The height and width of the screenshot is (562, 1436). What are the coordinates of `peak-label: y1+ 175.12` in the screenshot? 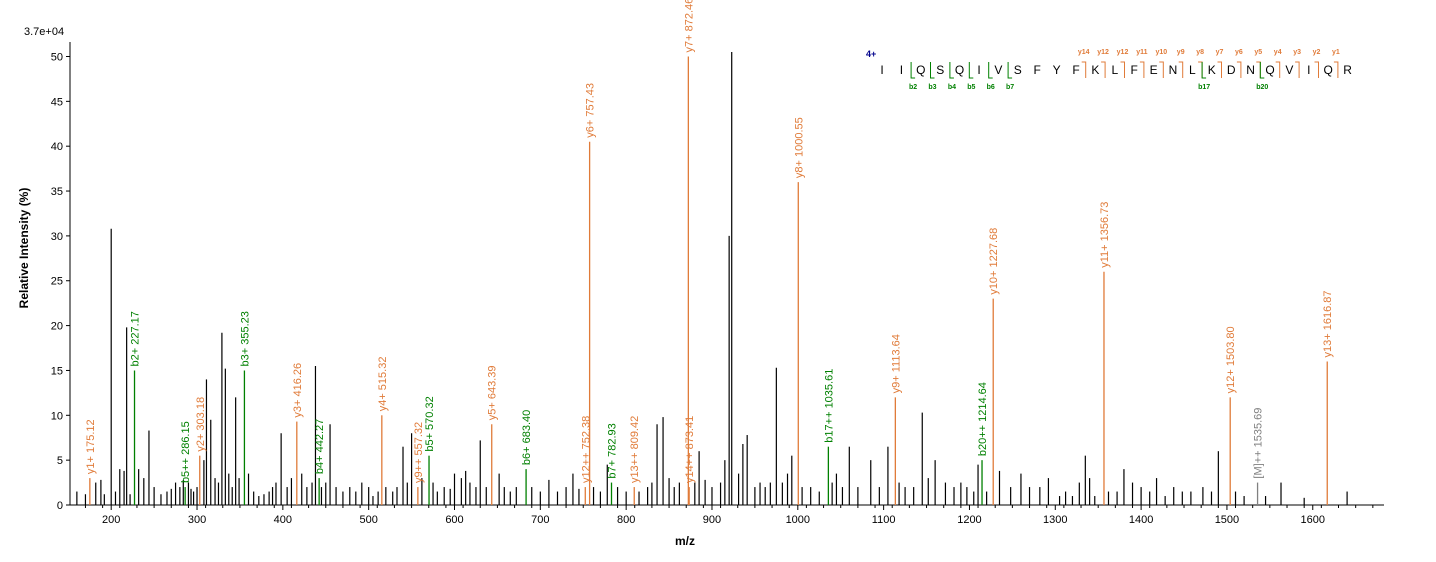 It's located at (91, 446).